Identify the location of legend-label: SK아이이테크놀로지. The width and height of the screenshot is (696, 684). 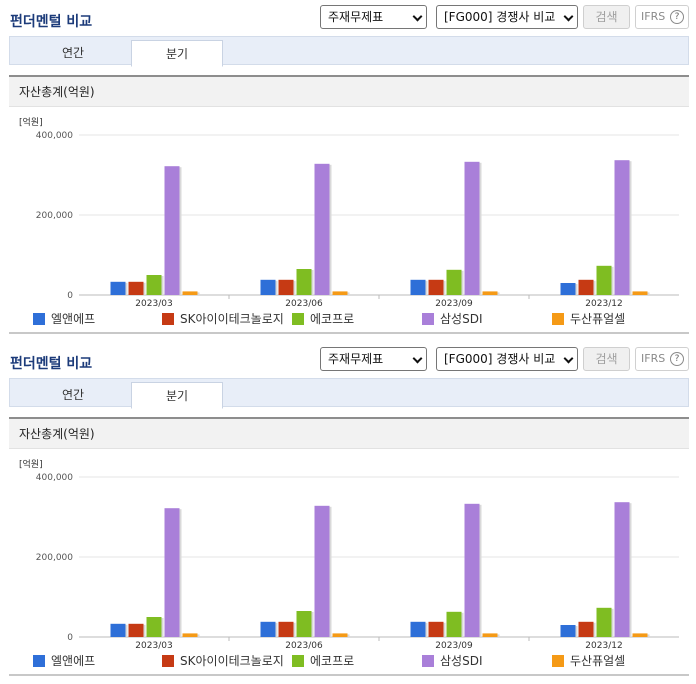
(232, 319).